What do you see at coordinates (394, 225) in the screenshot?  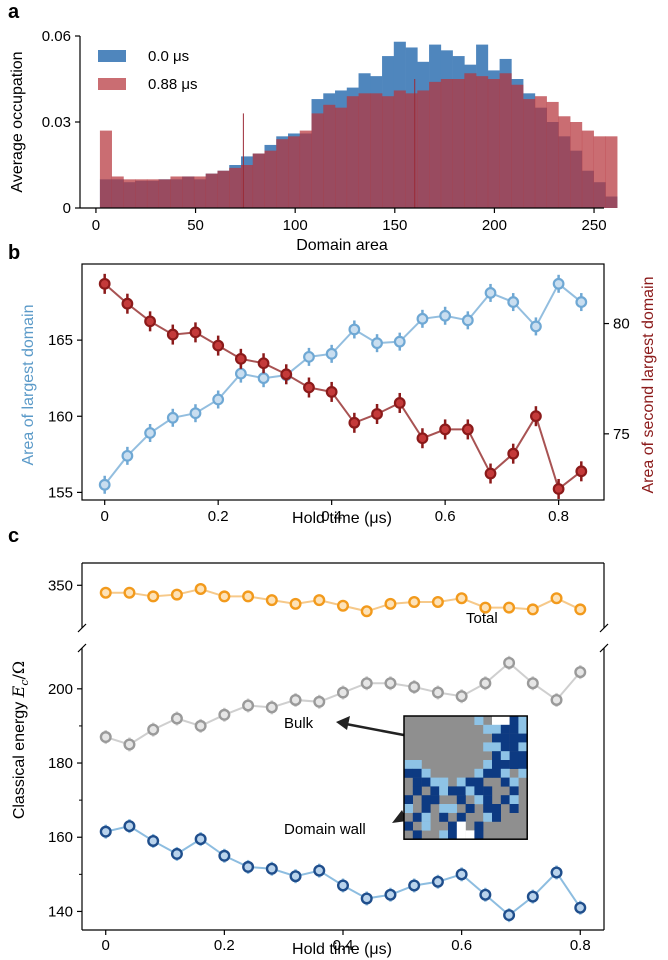 I see `x-tick-label: 150` at bounding box center [394, 225].